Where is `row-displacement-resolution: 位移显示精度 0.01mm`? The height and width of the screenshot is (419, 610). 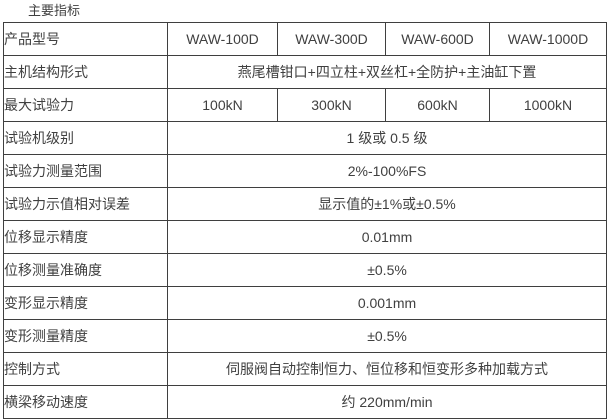 row-displacement-resolution: 位移显示精度 0.01mm is located at coordinates (305, 237).